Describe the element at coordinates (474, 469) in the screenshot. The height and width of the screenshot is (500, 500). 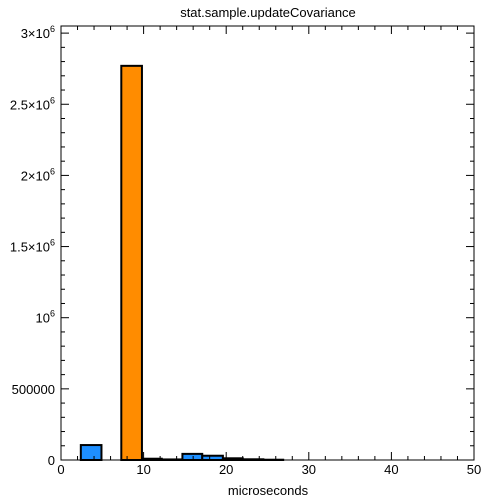
I see `x-tick-label: 50` at that location.